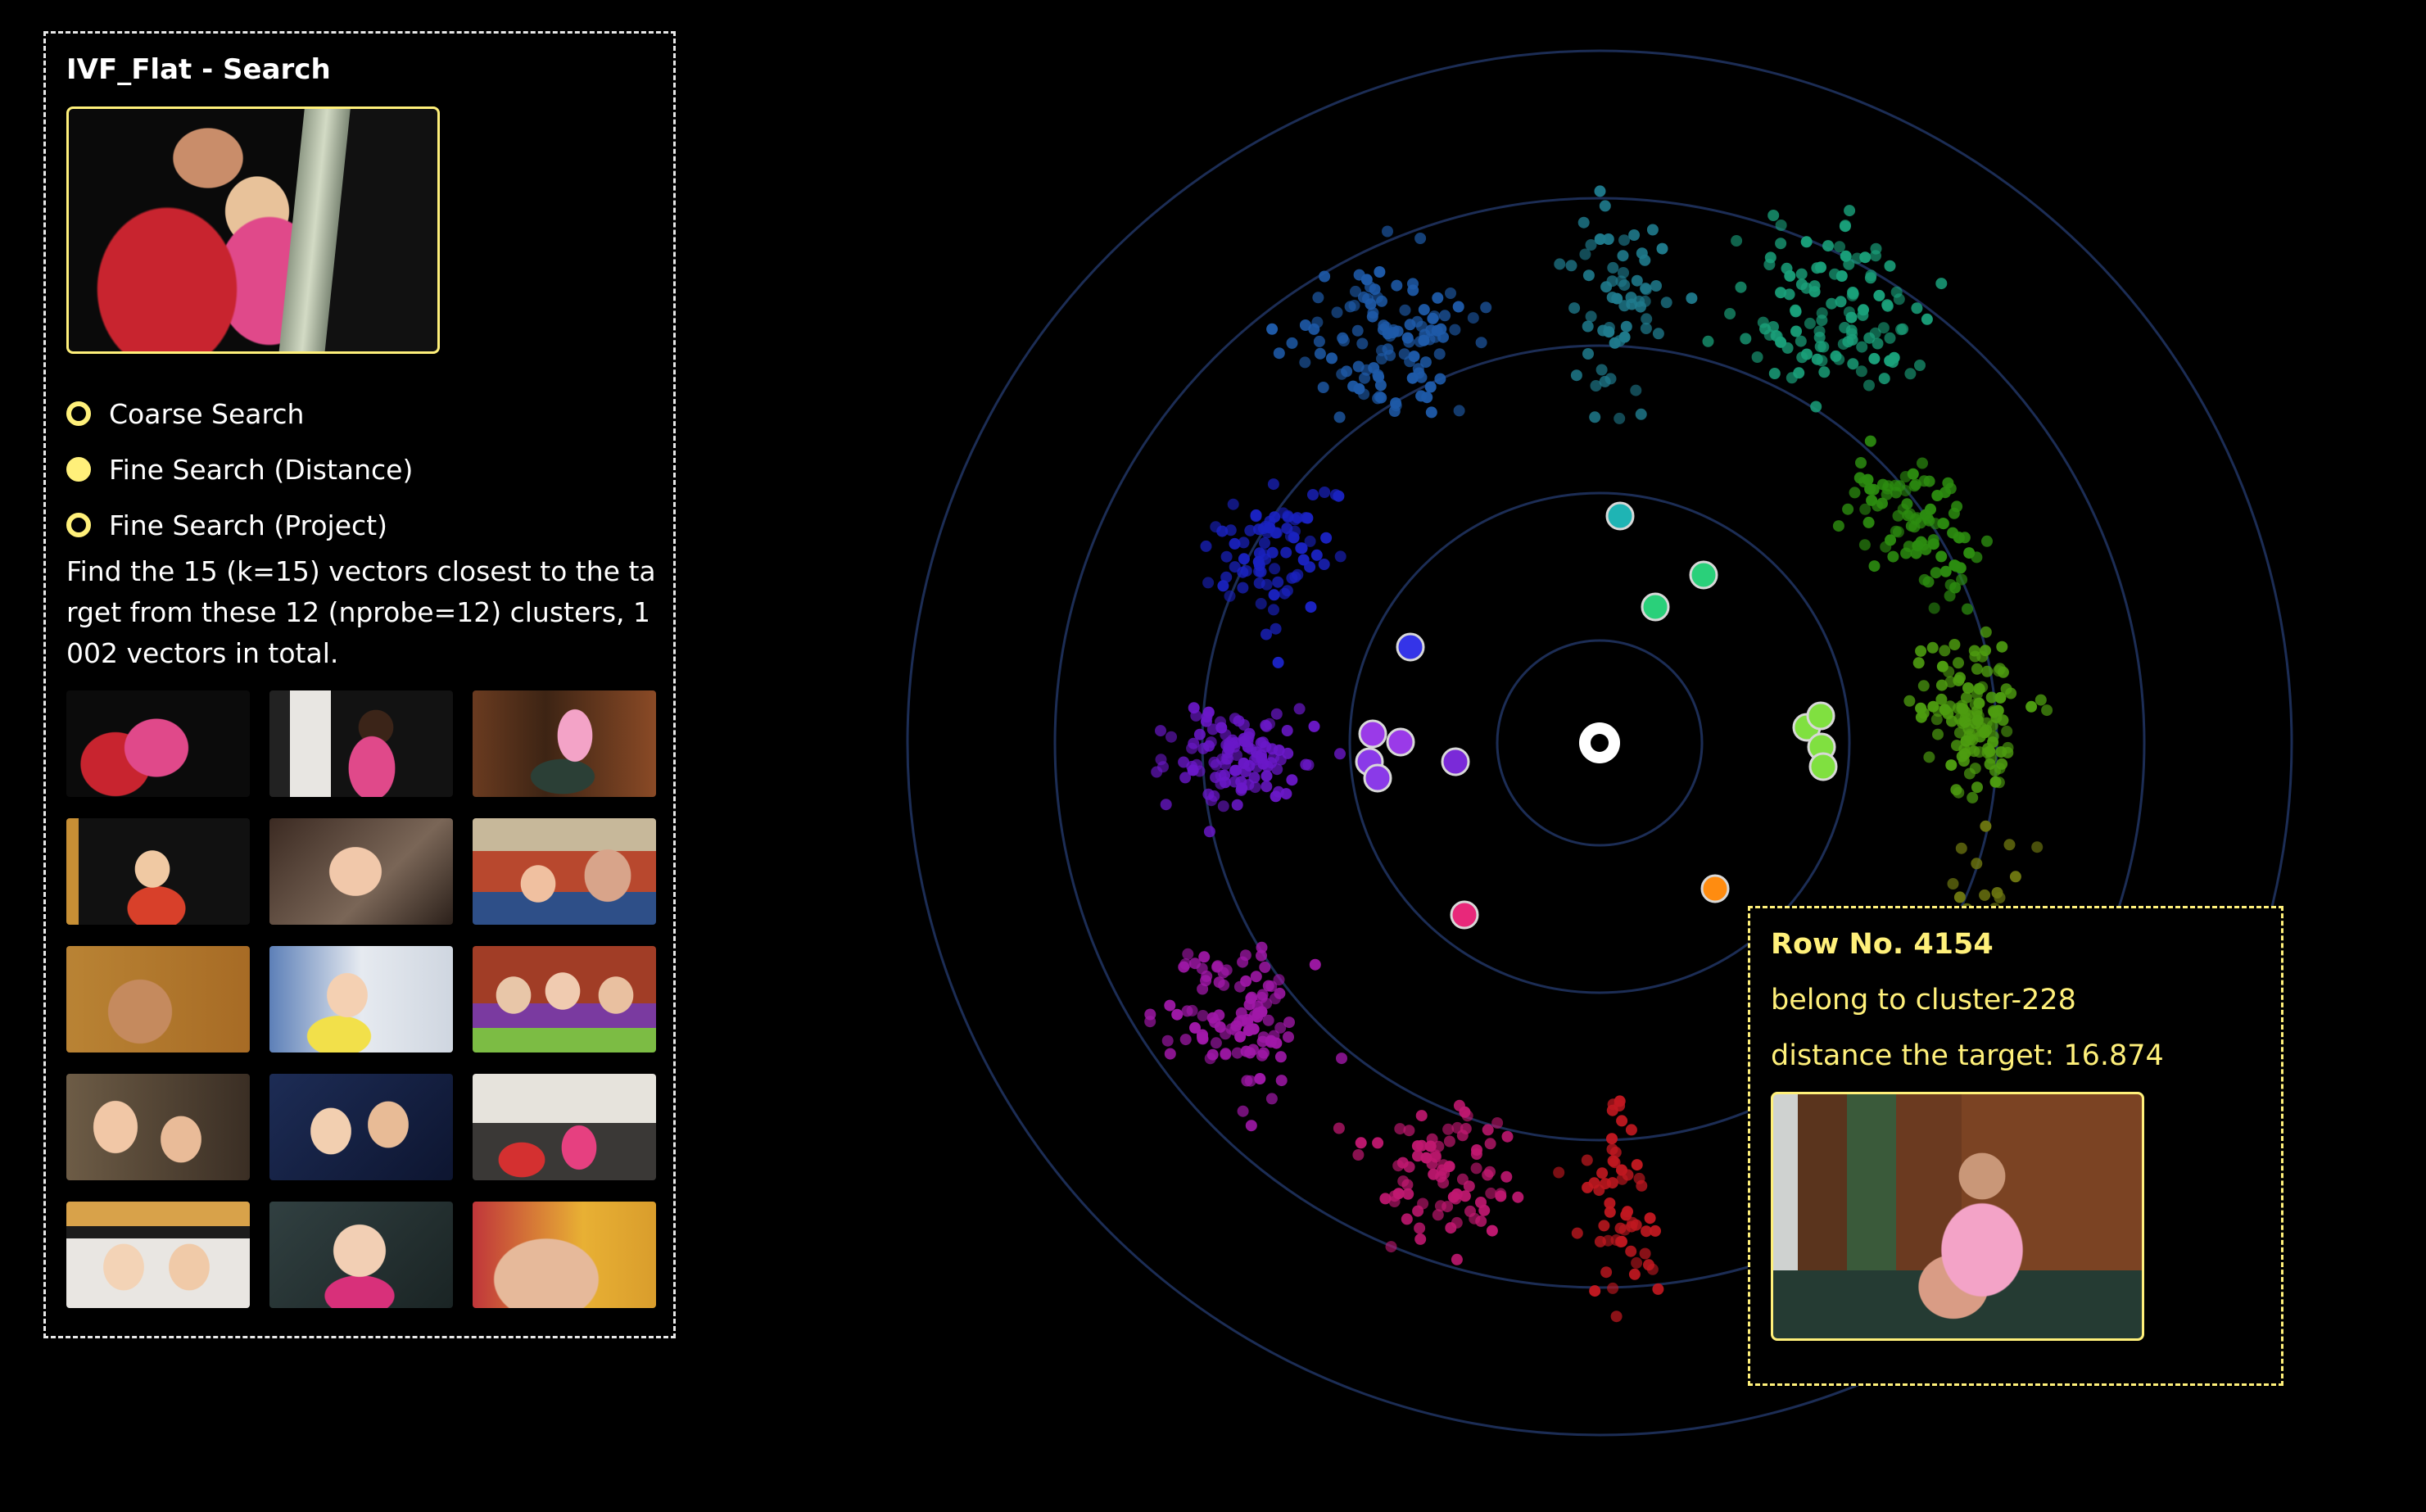 The height and width of the screenshot is (1512, 2426). What do you see at coordinates (1596, 715) in the screenshot?
I see `highlighted-results` at bounding box center [1596, 715].